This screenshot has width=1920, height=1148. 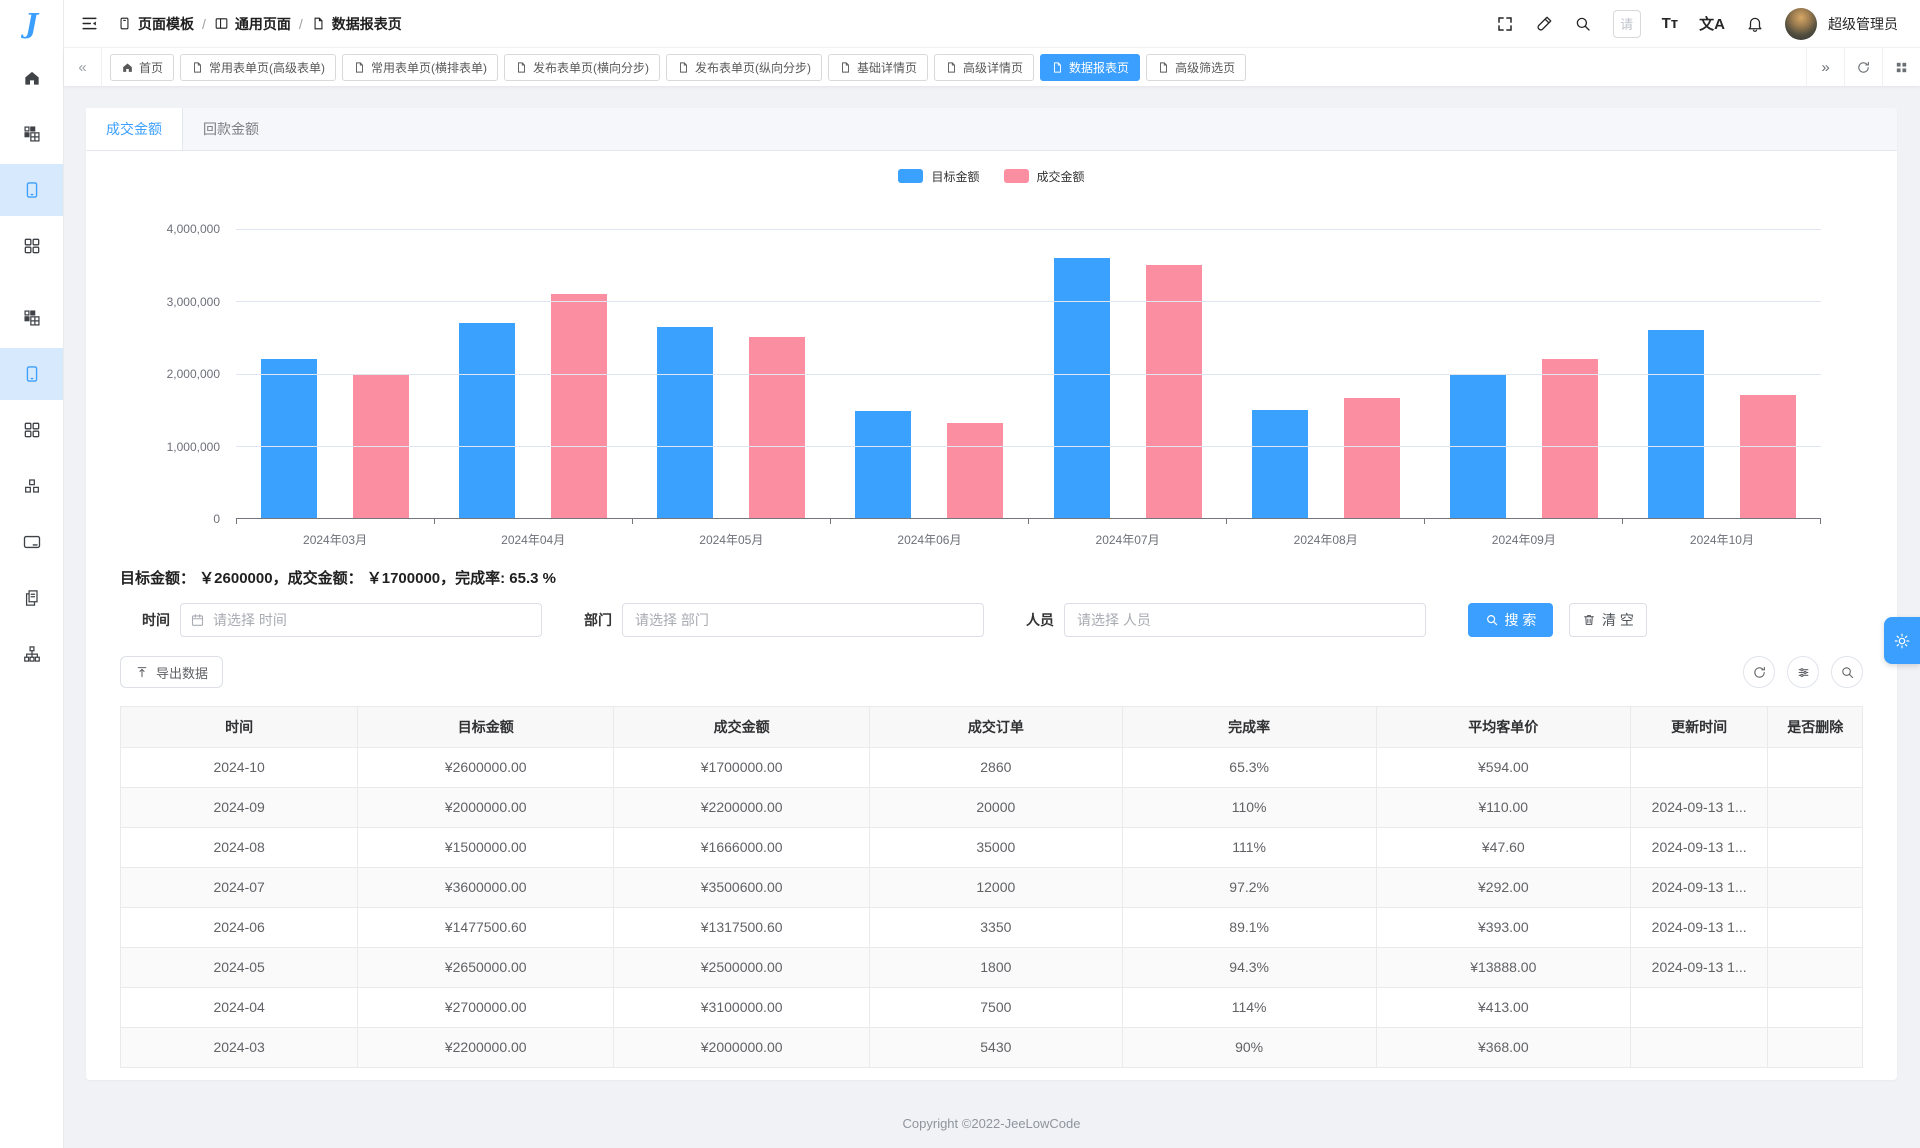 I want to click on table-cell: 2024-10, so click(x=240, y=767).